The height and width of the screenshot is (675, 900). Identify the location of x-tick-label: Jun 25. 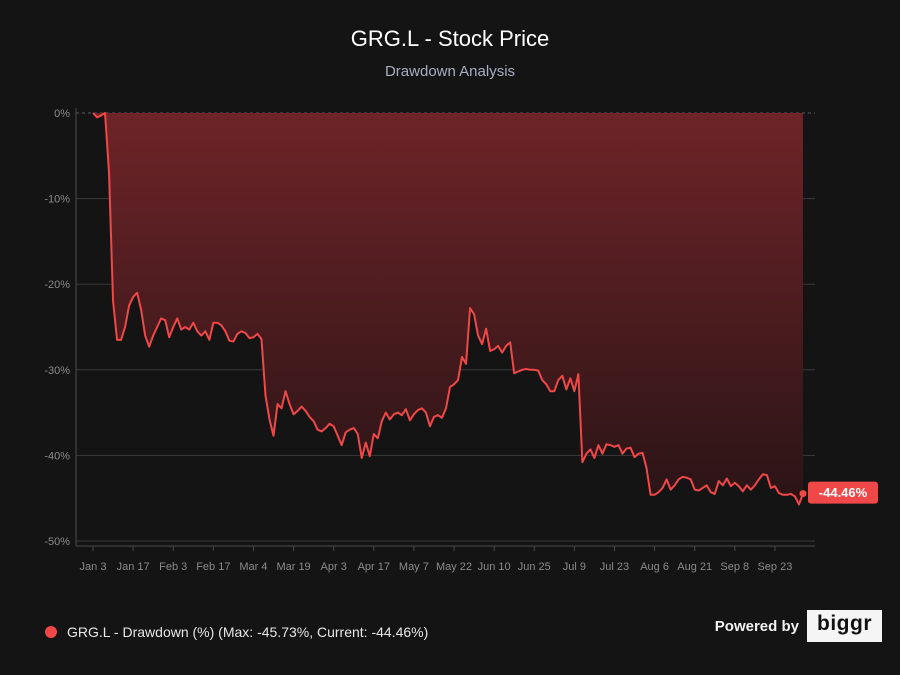
(534, 567).